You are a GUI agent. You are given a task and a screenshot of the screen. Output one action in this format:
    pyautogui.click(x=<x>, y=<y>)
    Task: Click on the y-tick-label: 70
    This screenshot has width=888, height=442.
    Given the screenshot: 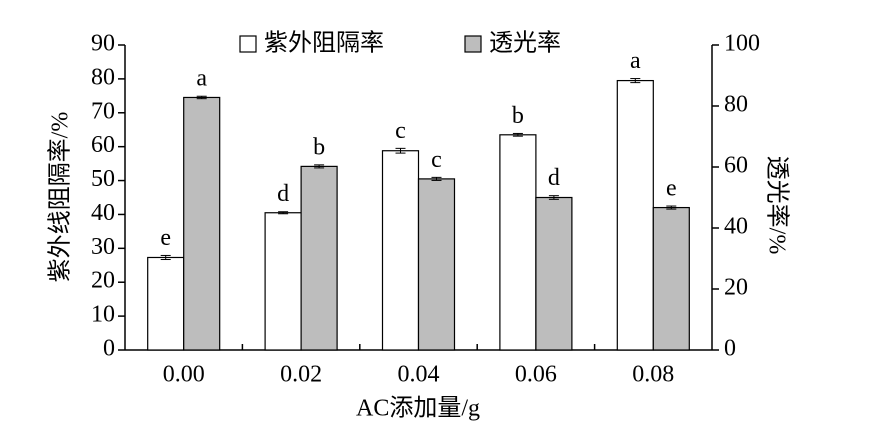 What is the action you would take?
    pyautogui.click(x=103, y=111)
    